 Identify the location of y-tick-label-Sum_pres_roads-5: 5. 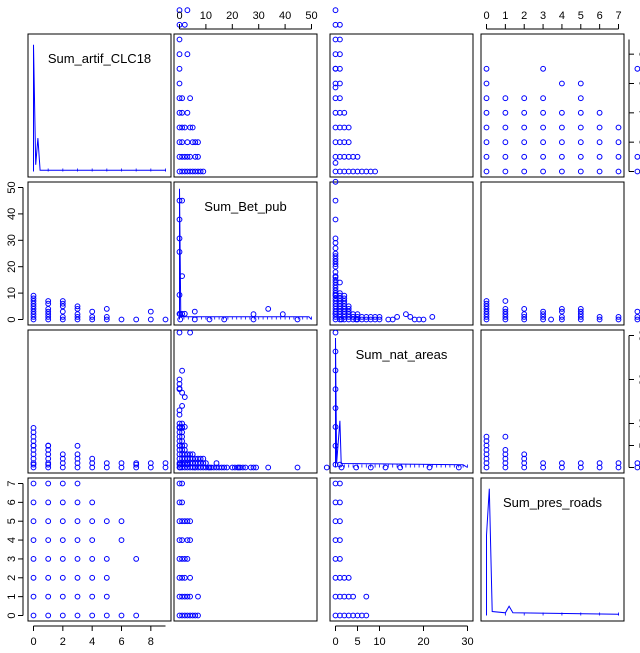
(12, 521).